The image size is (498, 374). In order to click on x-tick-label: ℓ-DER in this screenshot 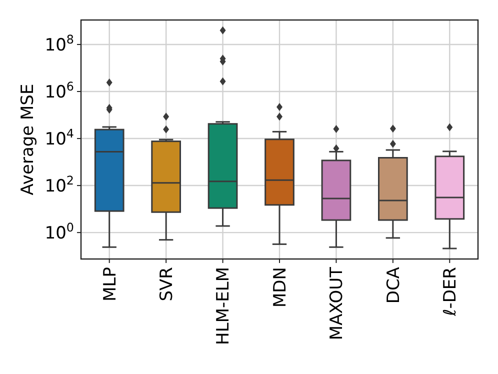, I will do `click(450, 291)`.